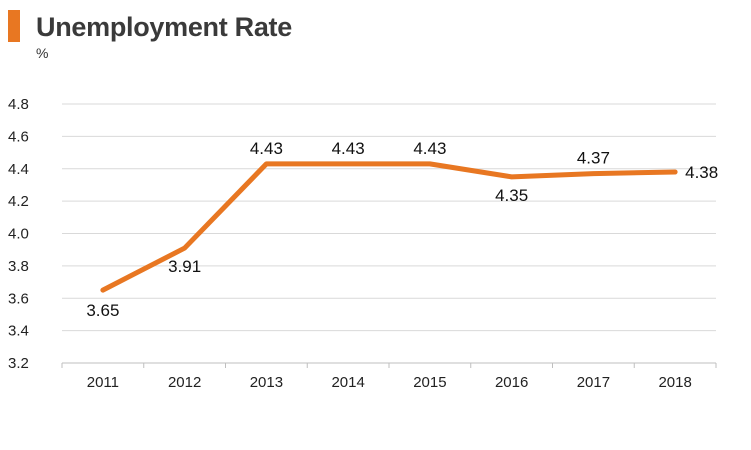  What do you see at coordinates (511, 382) in the screenshot?
I see `x-tick-label: 2016` at bounding box center [511, 382].